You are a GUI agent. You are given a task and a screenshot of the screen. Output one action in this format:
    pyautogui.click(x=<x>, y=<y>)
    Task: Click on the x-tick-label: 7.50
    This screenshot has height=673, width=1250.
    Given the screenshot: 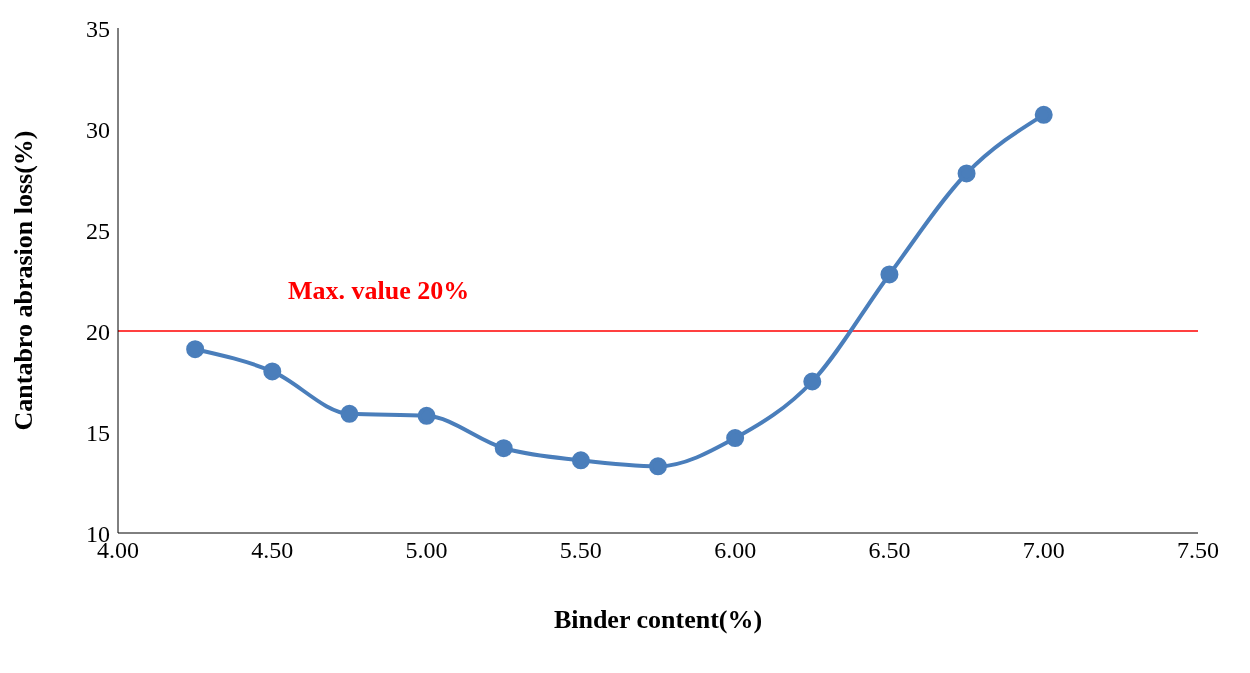 What is the action you would take?
    pyautogui.click(x=1198, y=550)
    